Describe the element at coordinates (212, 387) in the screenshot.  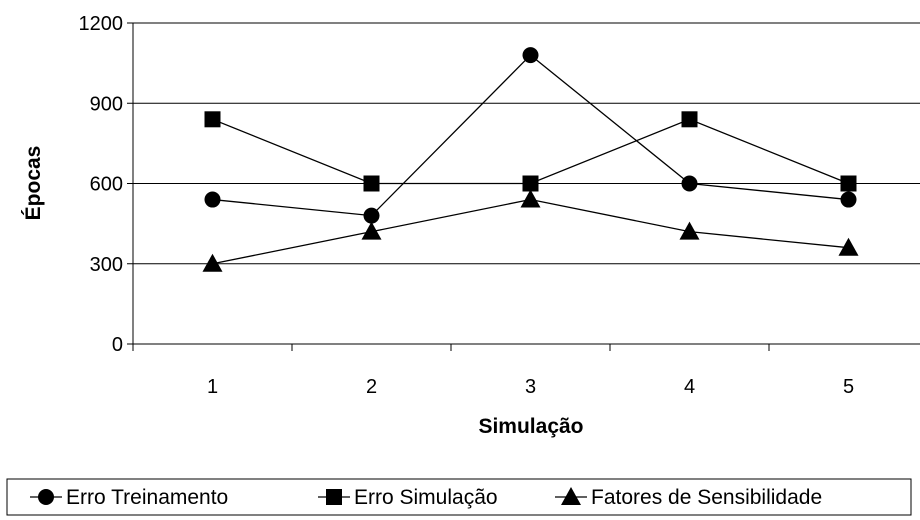
I see `x-tick-label: 1` at that location.